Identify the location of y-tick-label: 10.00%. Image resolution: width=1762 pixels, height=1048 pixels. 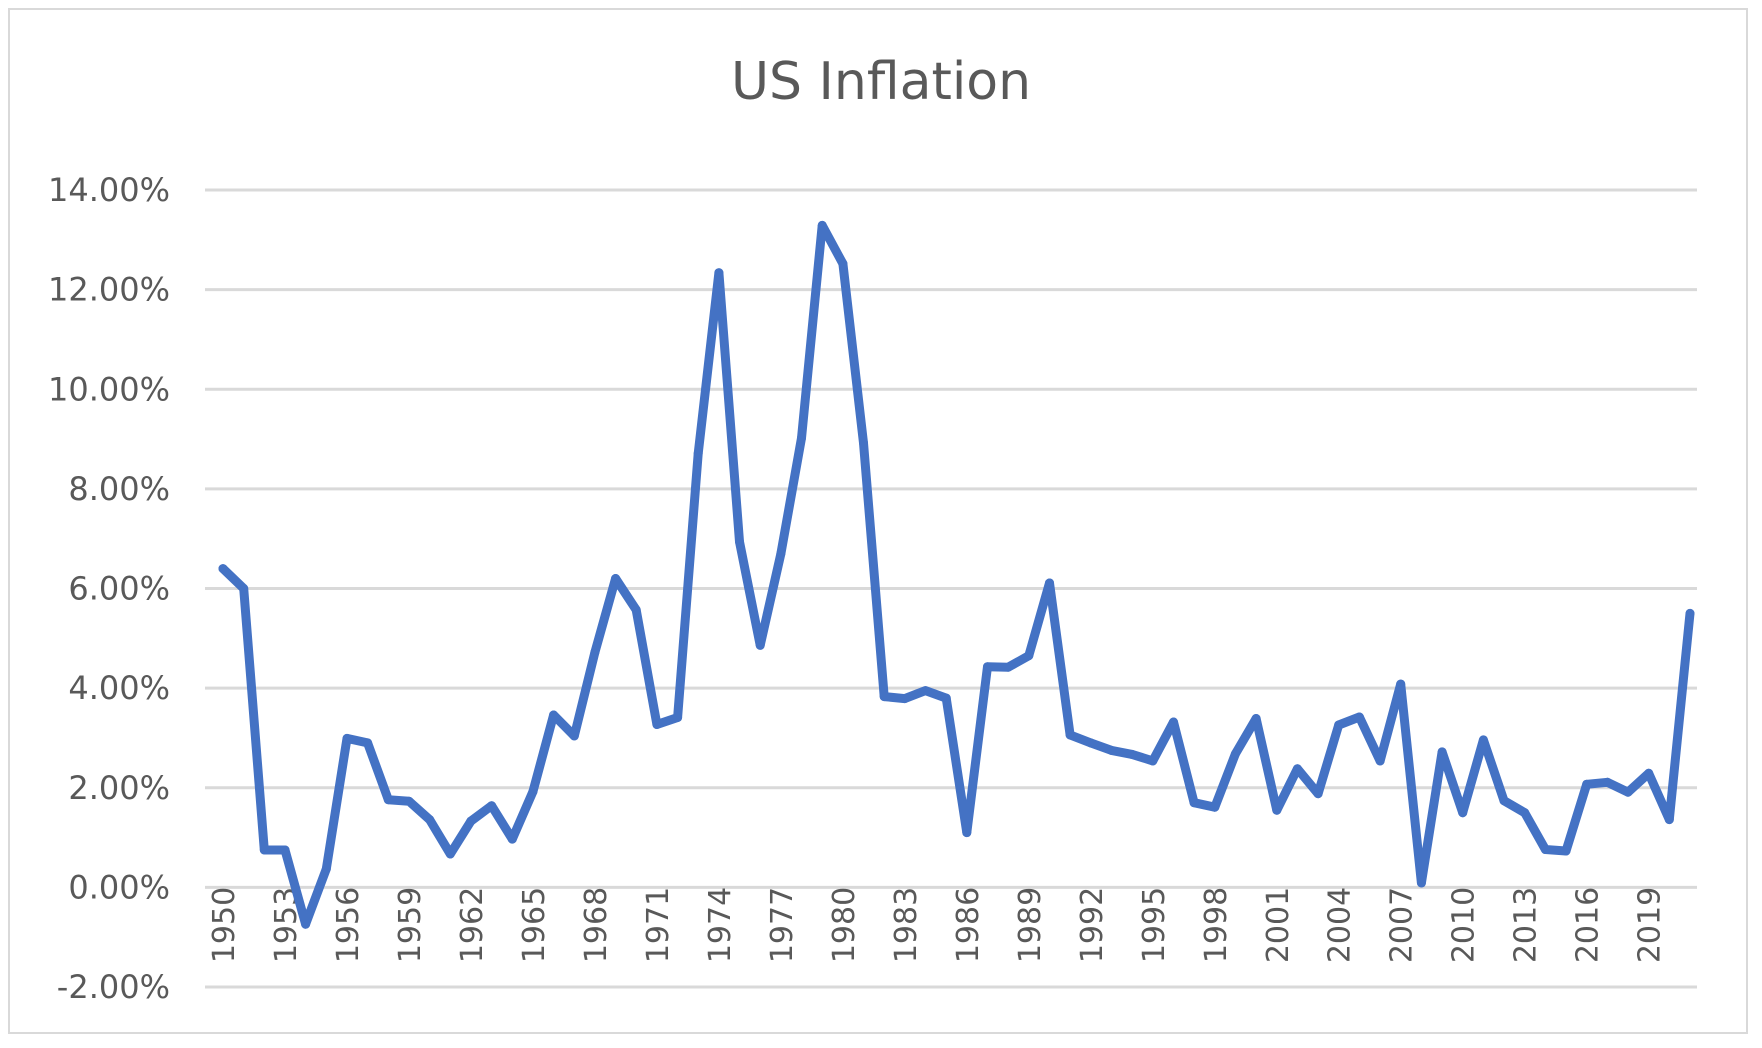
(109, 389).